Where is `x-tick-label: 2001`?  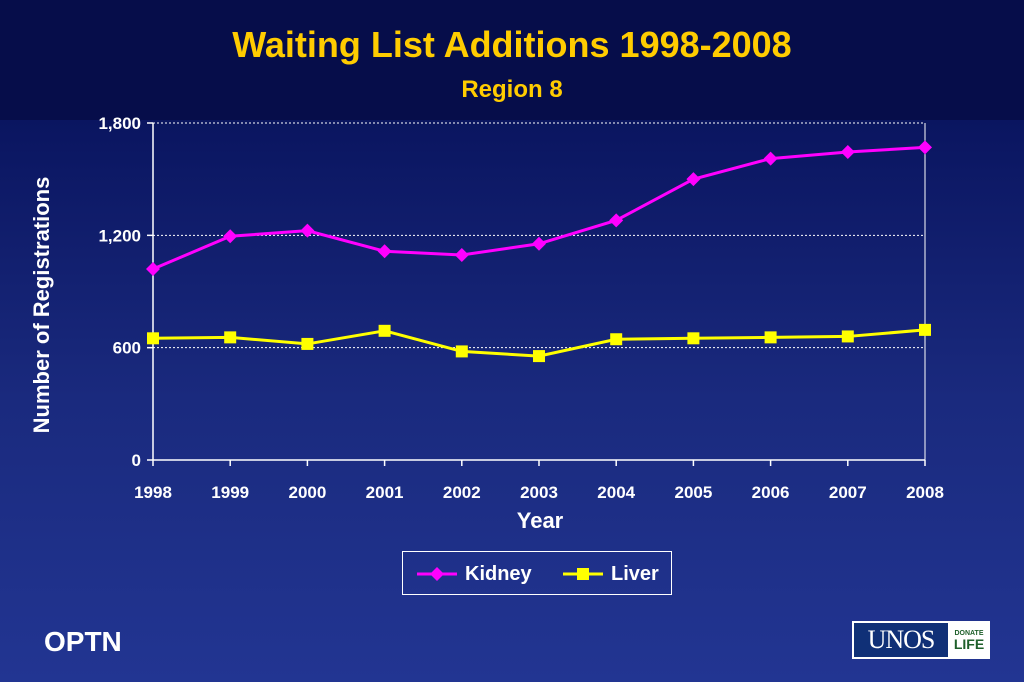 x-tick-label: 2001 is located at coordinates (385, 492).